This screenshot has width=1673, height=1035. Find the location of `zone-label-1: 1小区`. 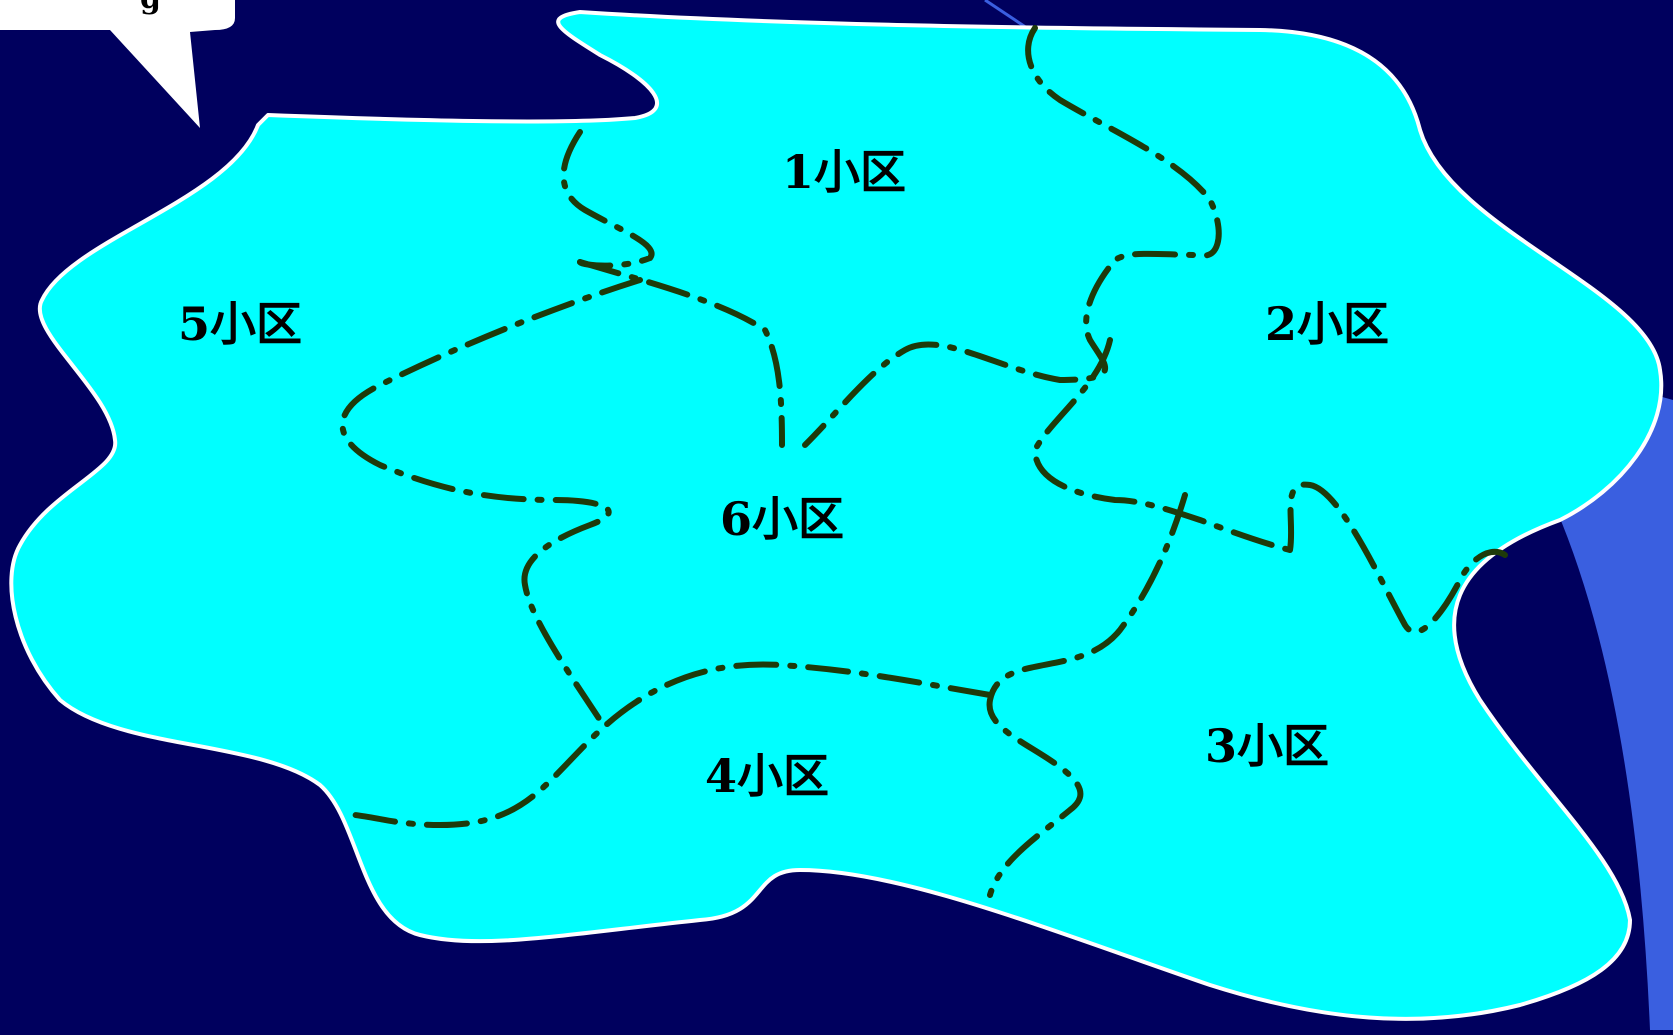

zone-label-1: 1小区 is located at coordinates (844, 172).